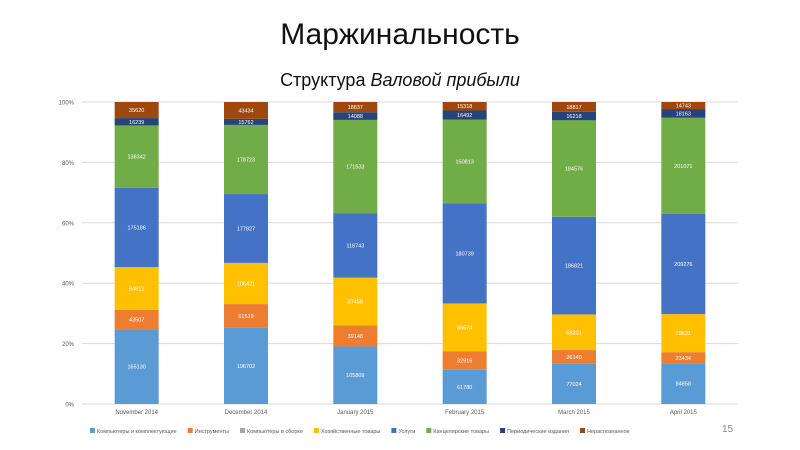 The width and height of the screenshot is (800, 450). Describe the element at coordinates (275, 432) in the screenshot. I see `legend-label: Компьютеры в сборке` at that location.